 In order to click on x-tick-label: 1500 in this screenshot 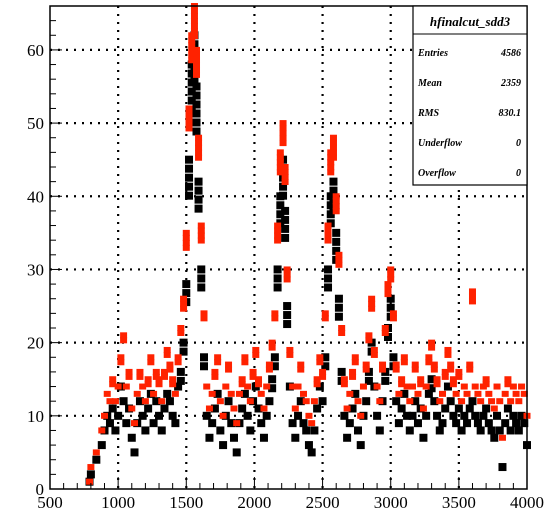, I will do `click(186, 502)`.